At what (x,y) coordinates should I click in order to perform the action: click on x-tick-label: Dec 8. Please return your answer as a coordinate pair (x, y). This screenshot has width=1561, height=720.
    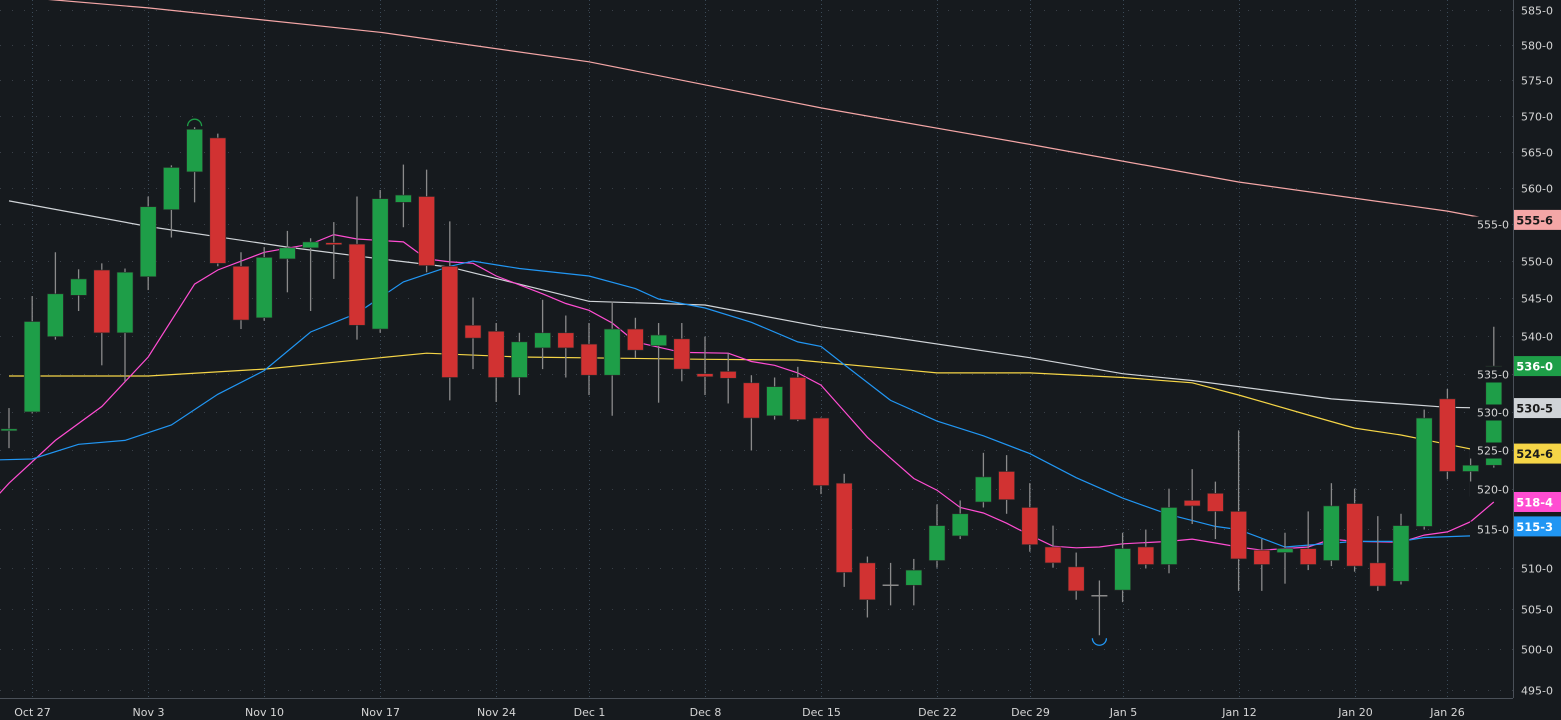
    Looking at the image, I should click on (706, 712).